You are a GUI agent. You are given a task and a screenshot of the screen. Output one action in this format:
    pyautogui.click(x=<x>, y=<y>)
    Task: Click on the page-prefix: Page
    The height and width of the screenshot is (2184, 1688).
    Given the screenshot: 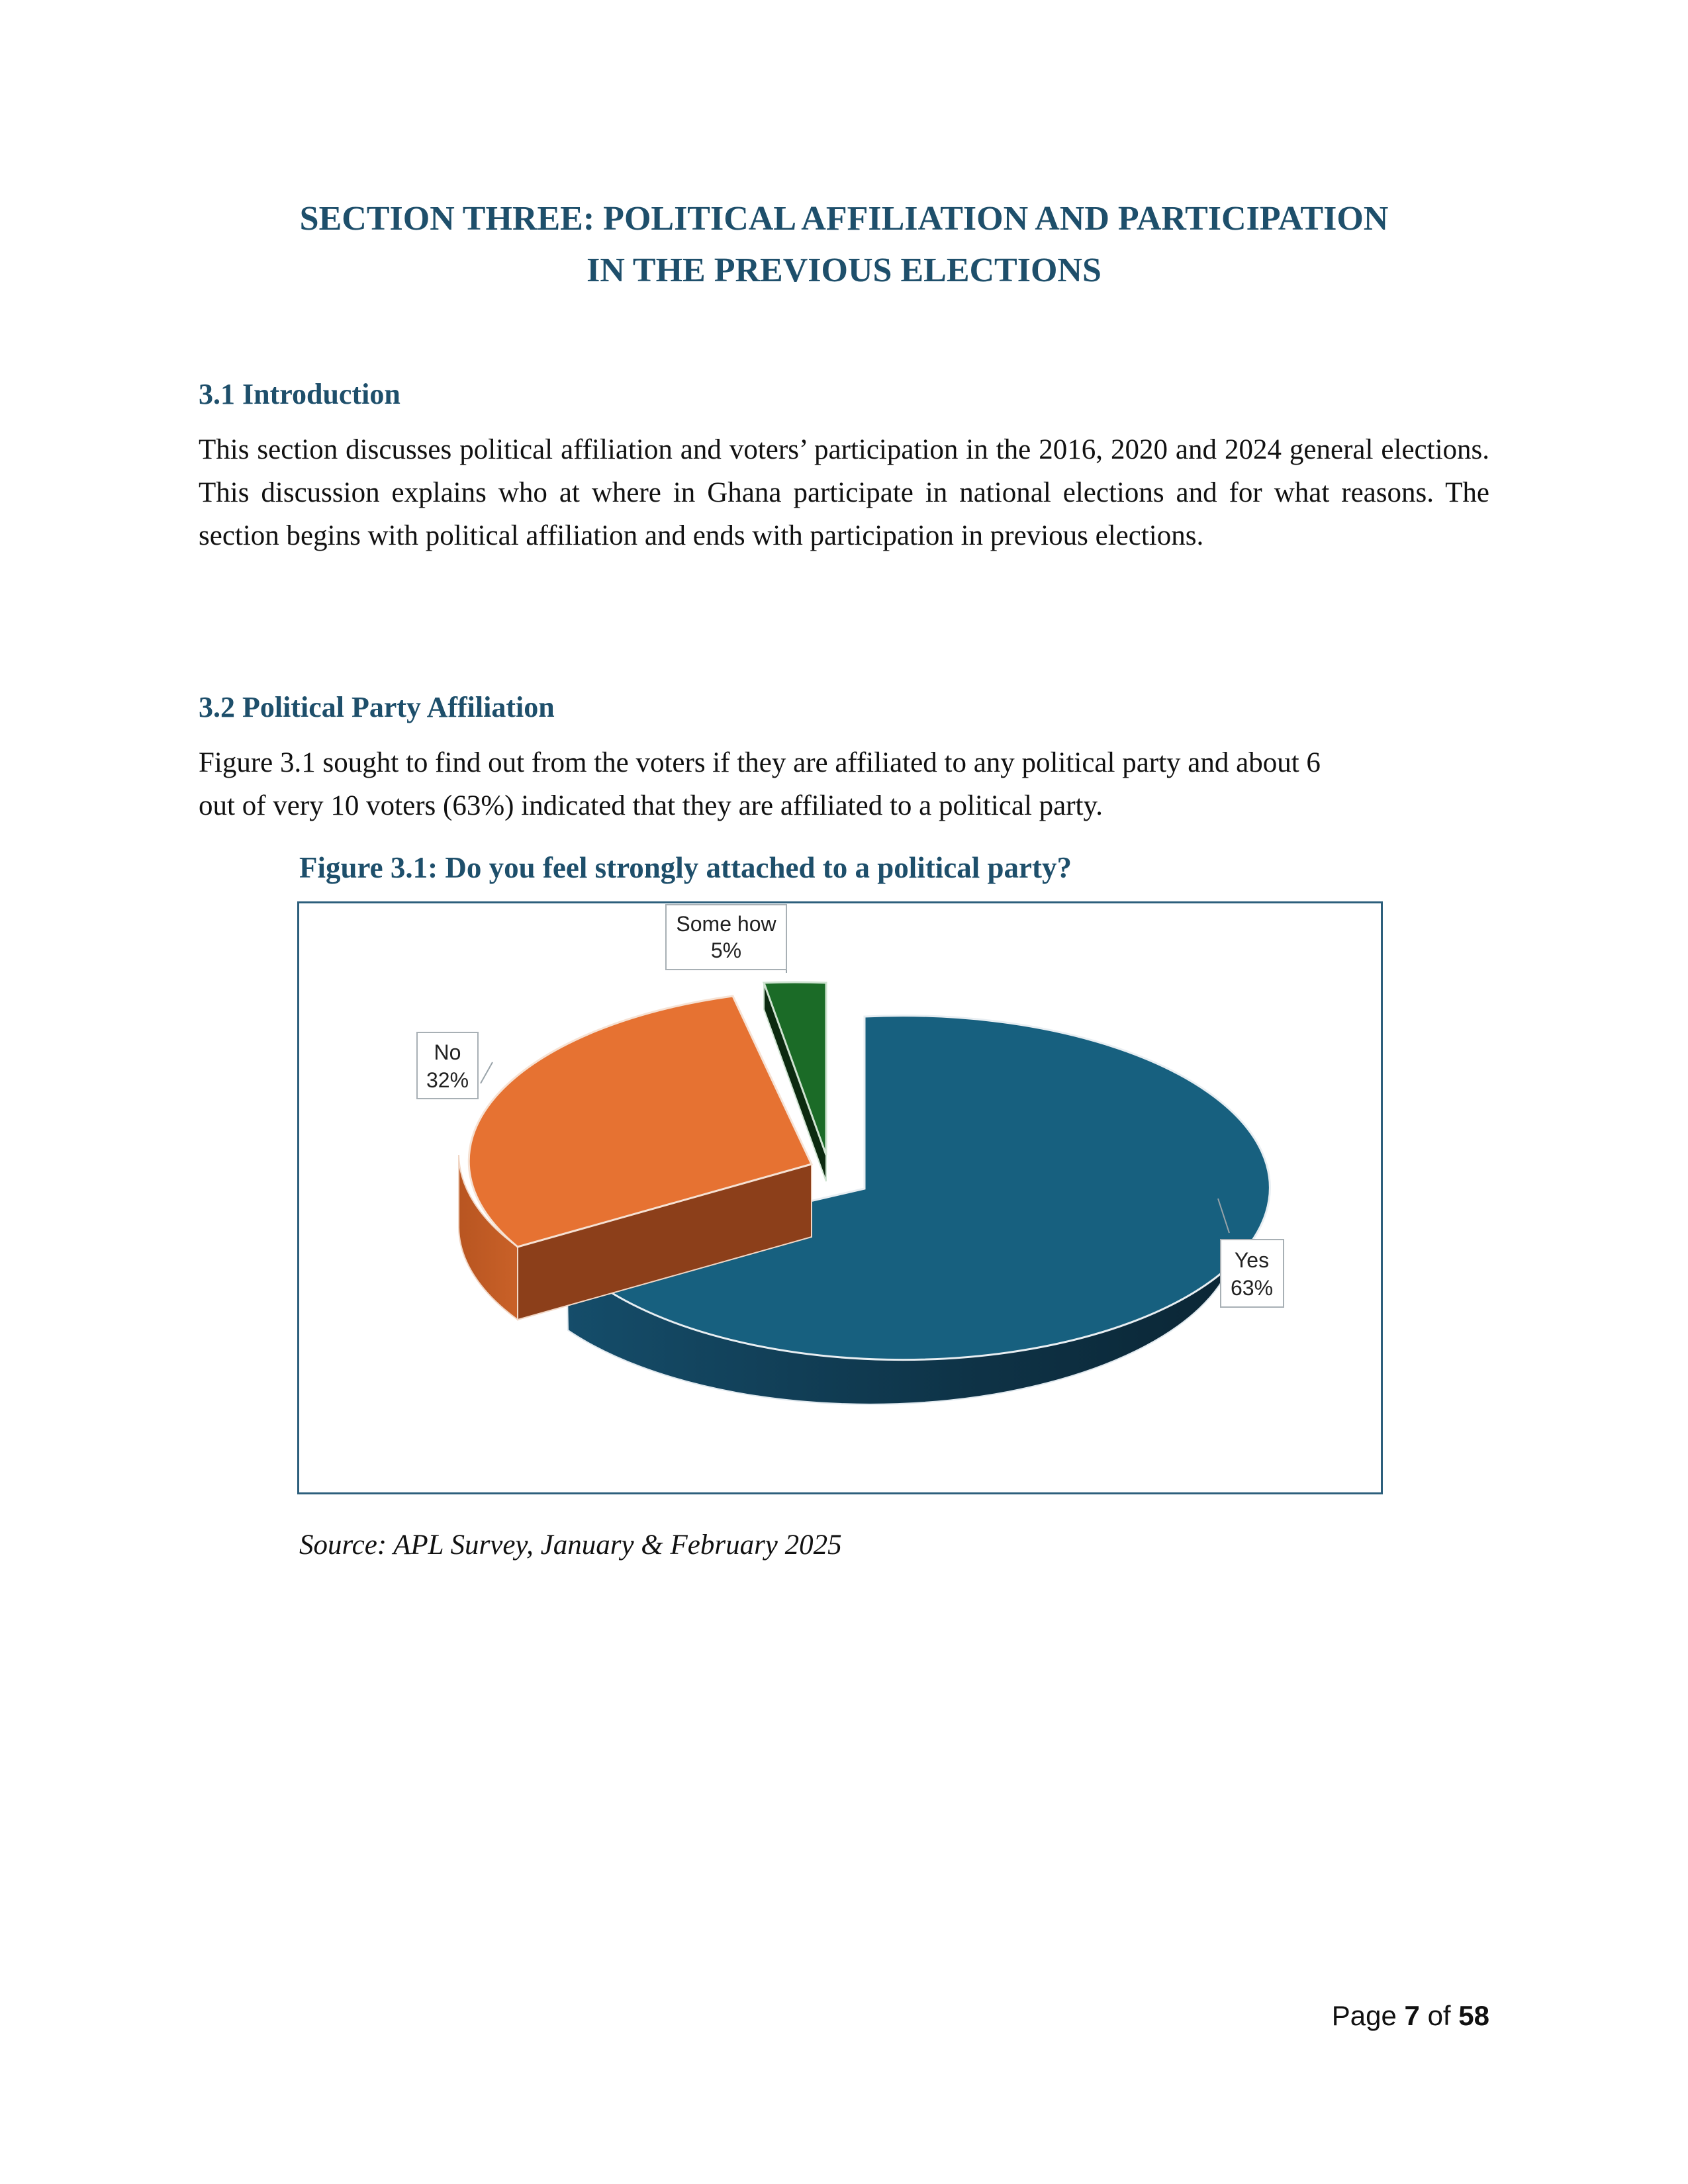 What is the action you would take?
    pyautogui.click(x=1368, y=2016)
    